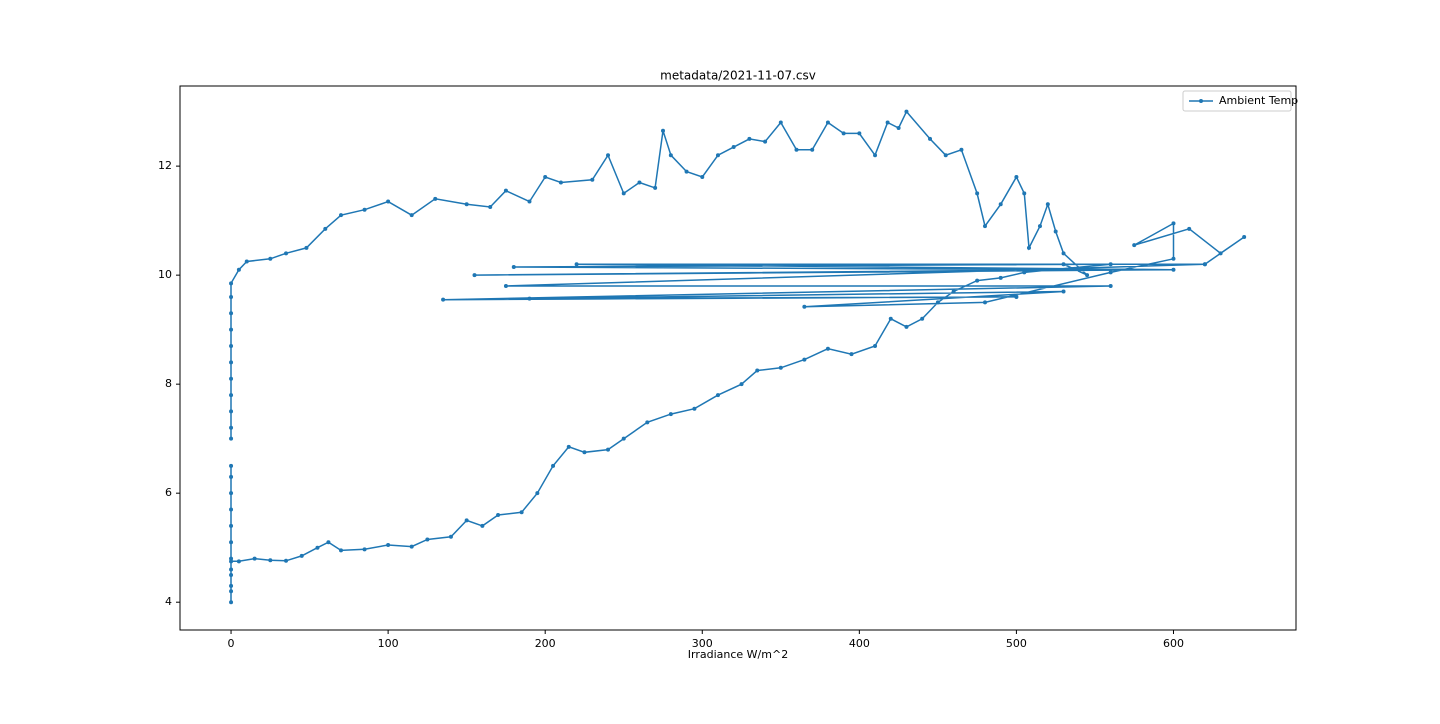 Image resolution: width=1440 pixels, height=724 pixels. I want to click on y-tick-label: 8, so click(168, 383).